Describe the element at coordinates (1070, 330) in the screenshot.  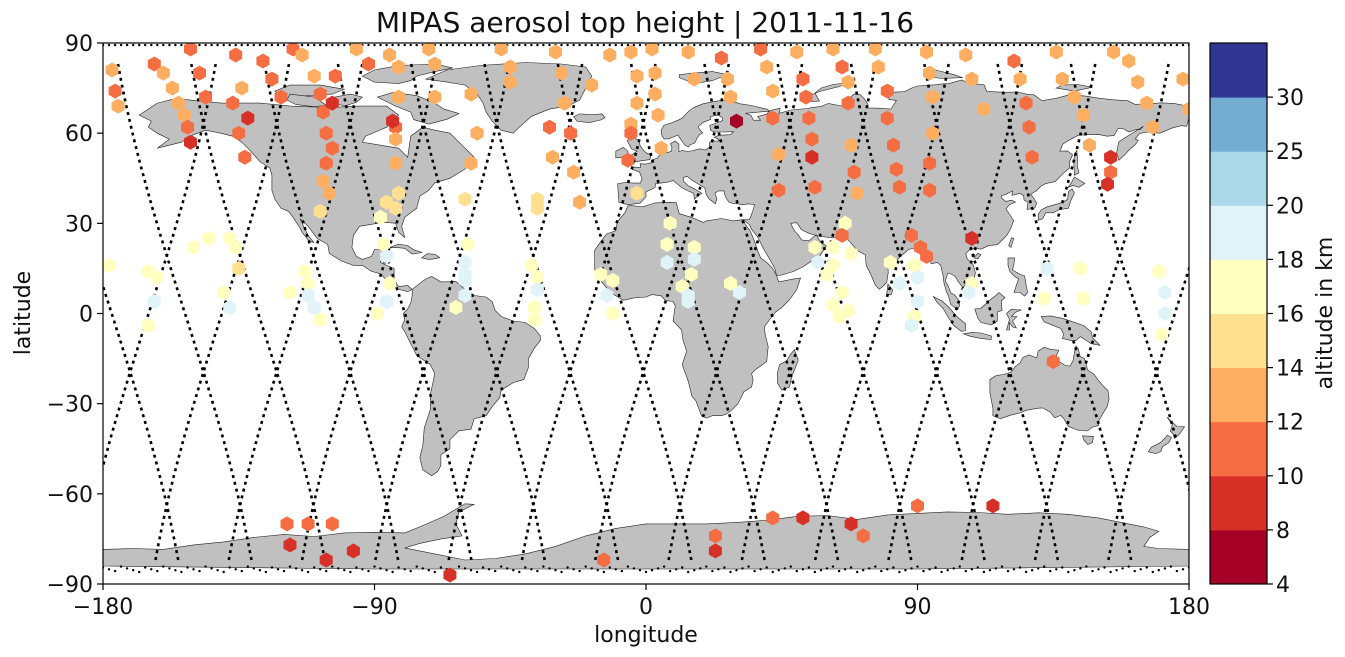
I see `land-new-guinea` at that location.